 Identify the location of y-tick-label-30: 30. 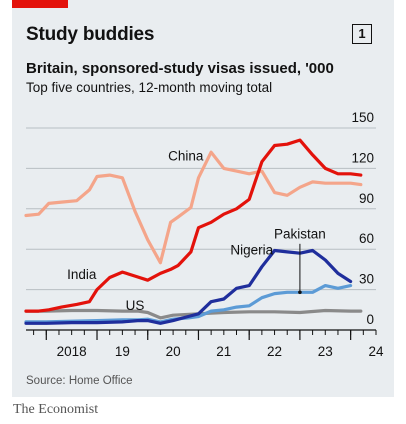
(366, 279).